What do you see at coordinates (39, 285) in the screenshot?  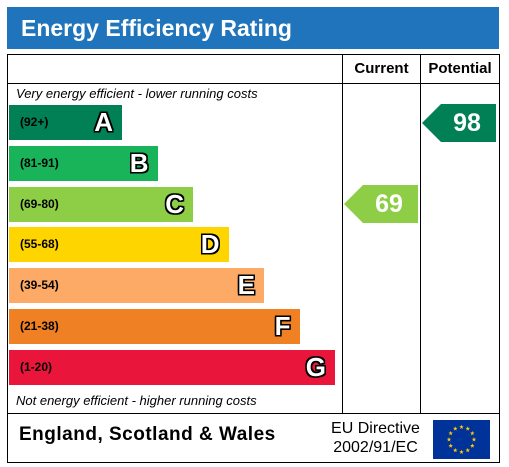 I see `band-range-label: (39-54)` at bounding box center [39, 285].